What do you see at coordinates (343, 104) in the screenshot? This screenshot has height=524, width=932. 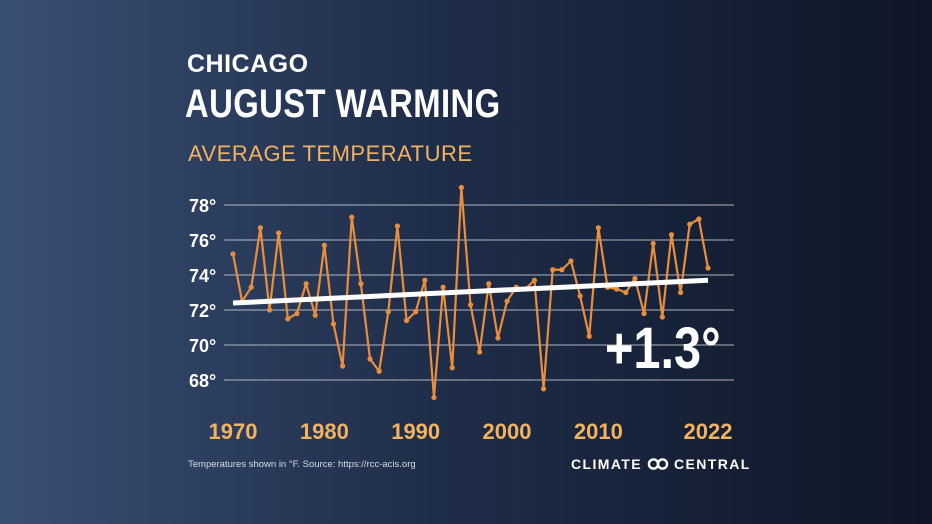 I see `chart-title: AUGUST WARMING` at bounding box center [343, 104].